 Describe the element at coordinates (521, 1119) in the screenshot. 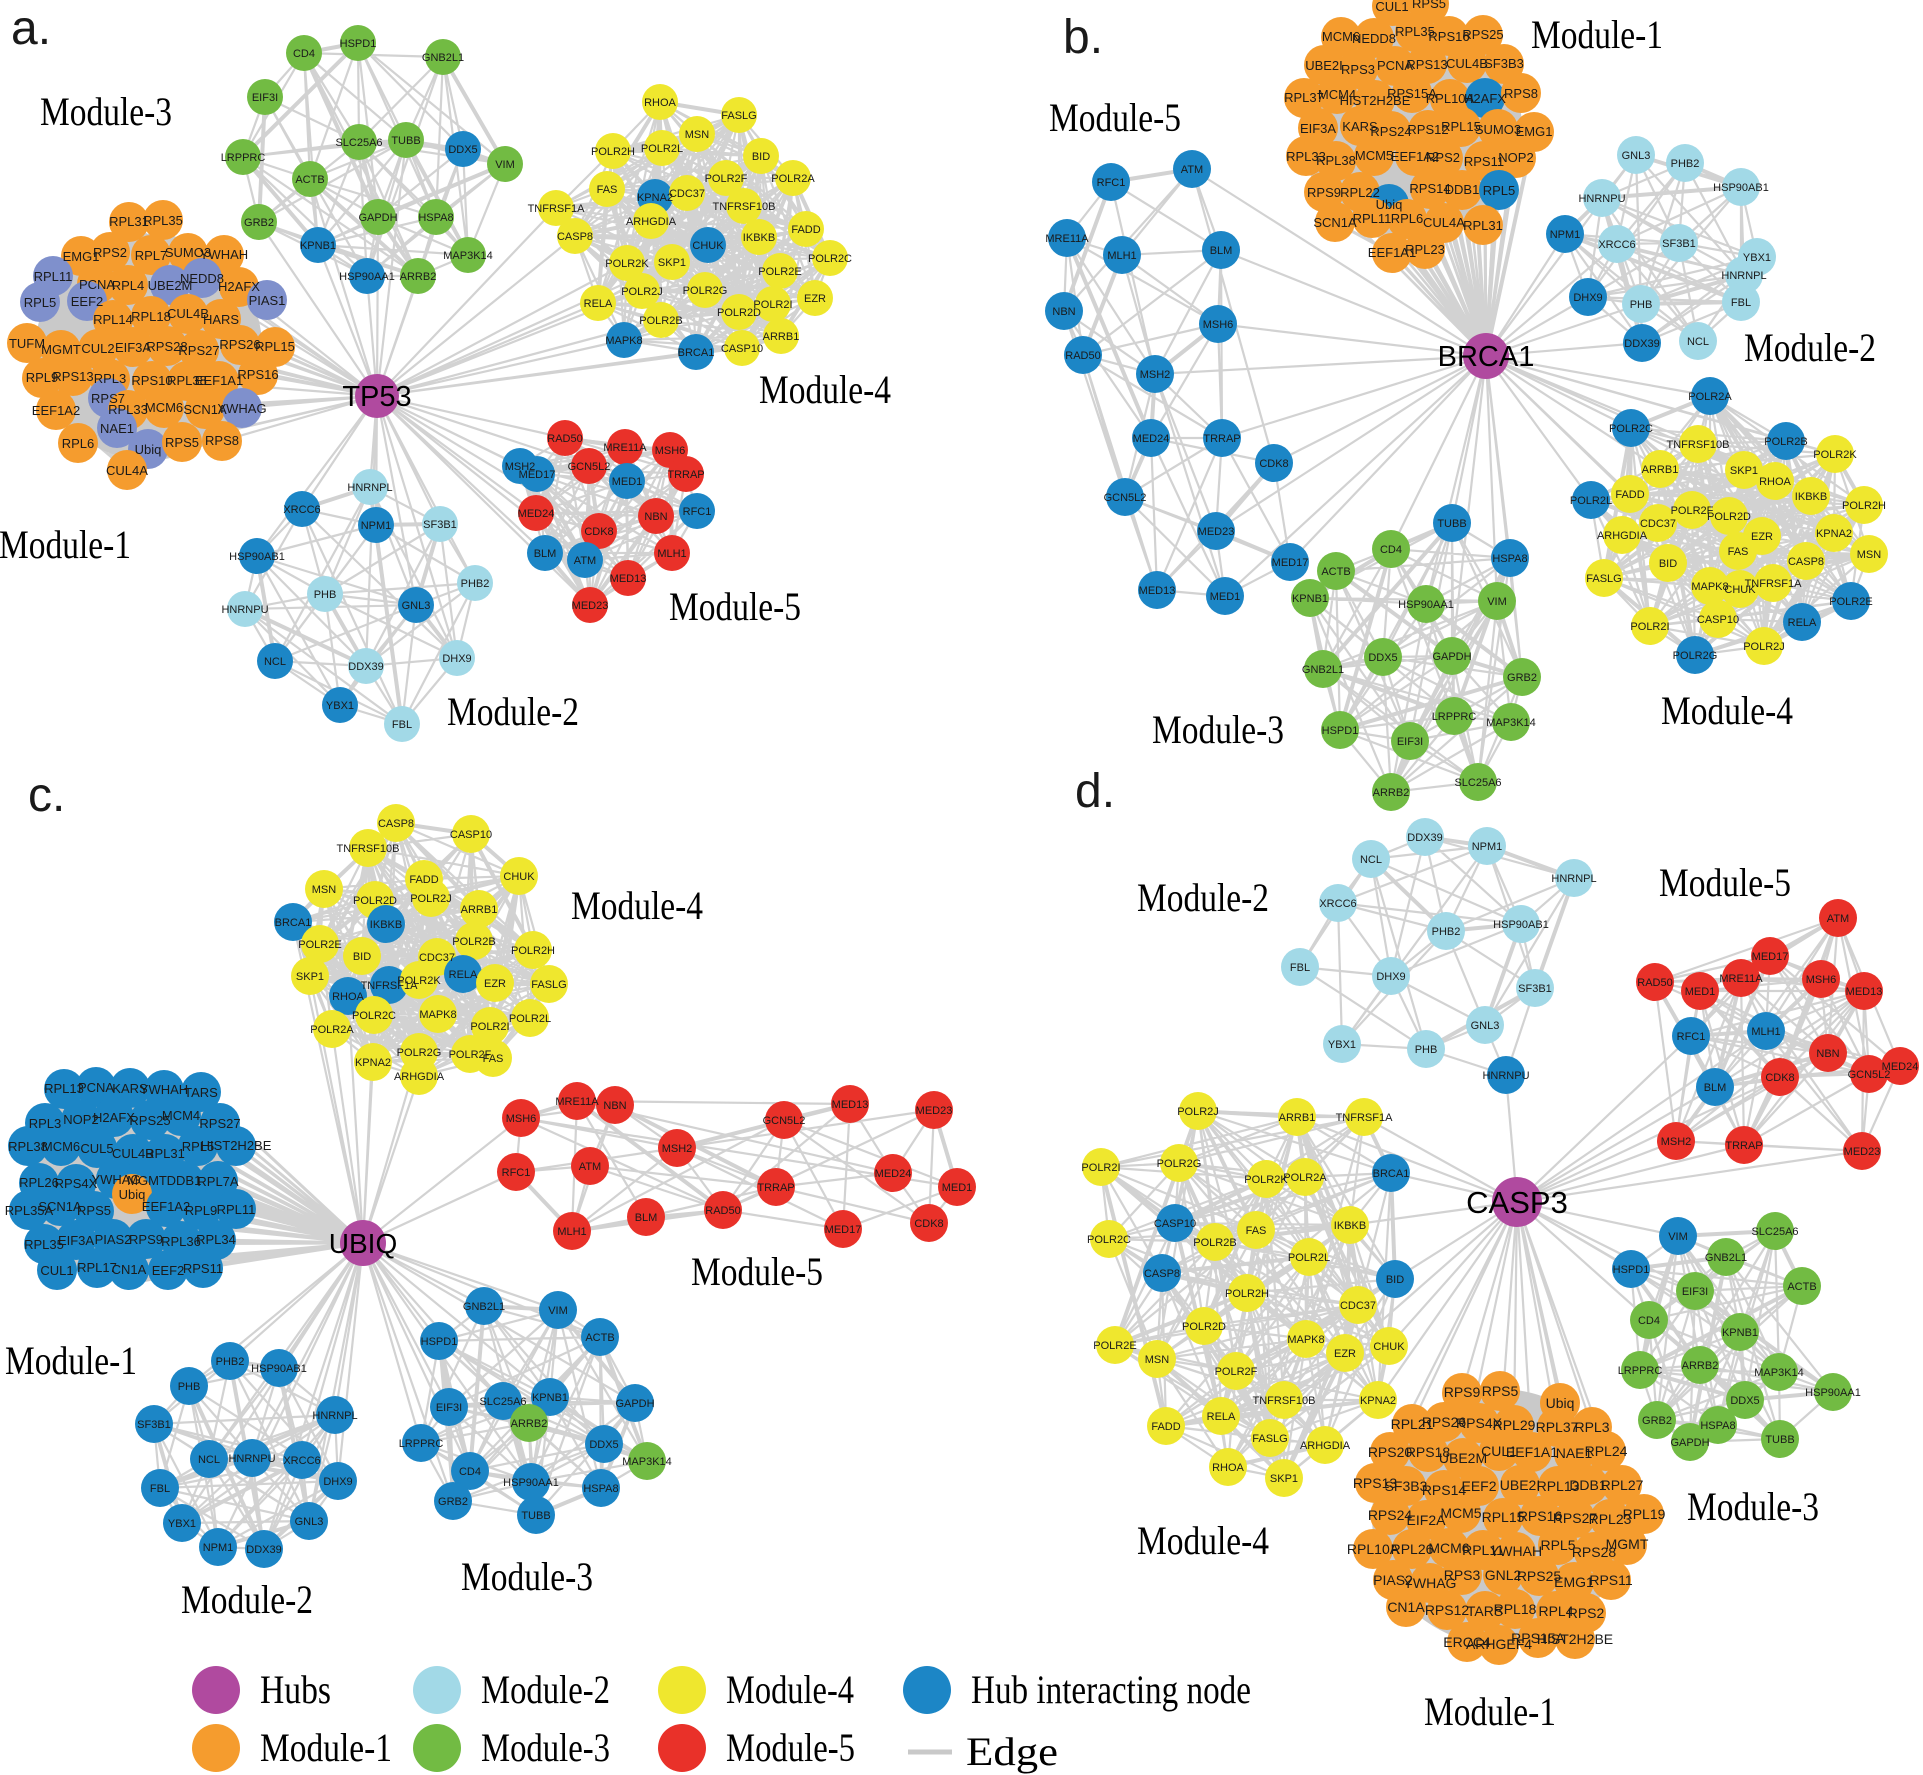

I see `svg-text: MSH6` at that location.